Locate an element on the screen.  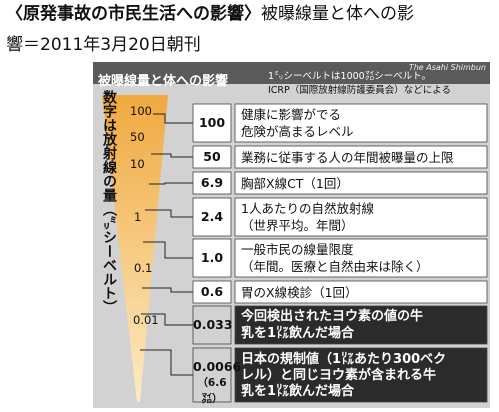
headline-rest: 被曝線量と体への影 is located at coordinates (337, 14).